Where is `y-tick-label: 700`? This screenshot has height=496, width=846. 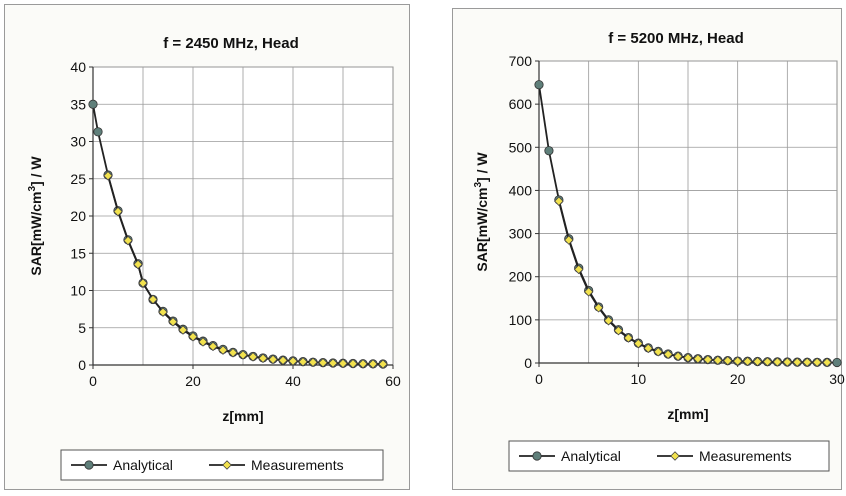 y-tick-label: 700 is located at coordinates (521, 61).